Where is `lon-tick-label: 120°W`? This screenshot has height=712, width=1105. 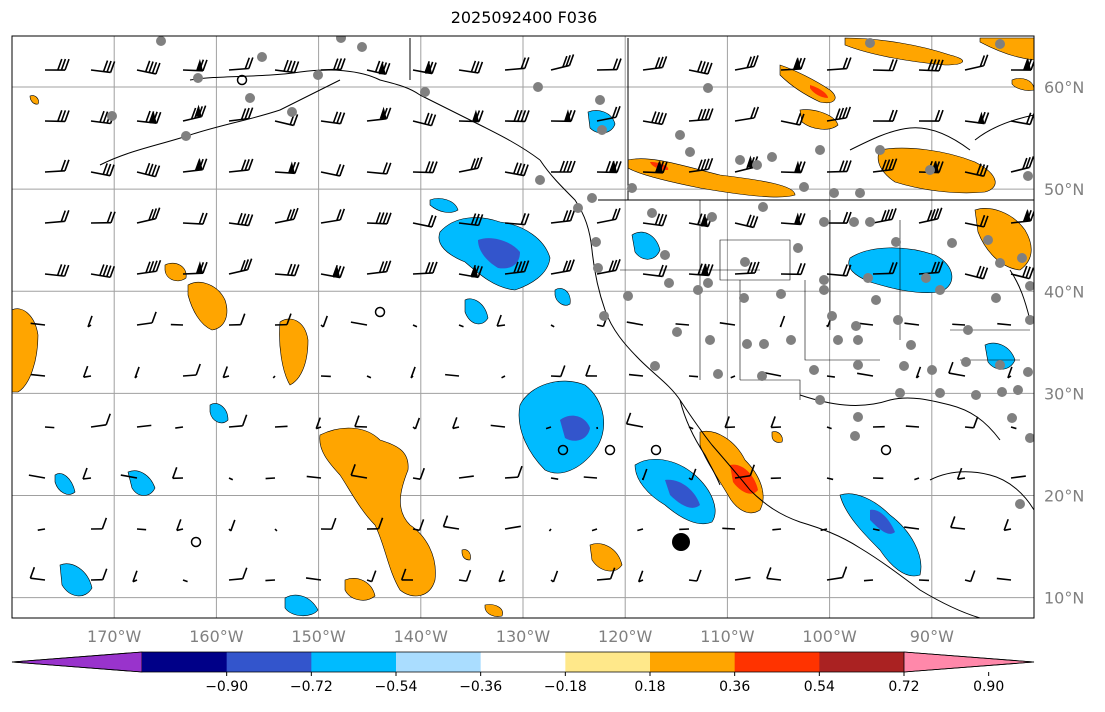
lon-tick-label: 120°W is located at coordinates (625, 636).